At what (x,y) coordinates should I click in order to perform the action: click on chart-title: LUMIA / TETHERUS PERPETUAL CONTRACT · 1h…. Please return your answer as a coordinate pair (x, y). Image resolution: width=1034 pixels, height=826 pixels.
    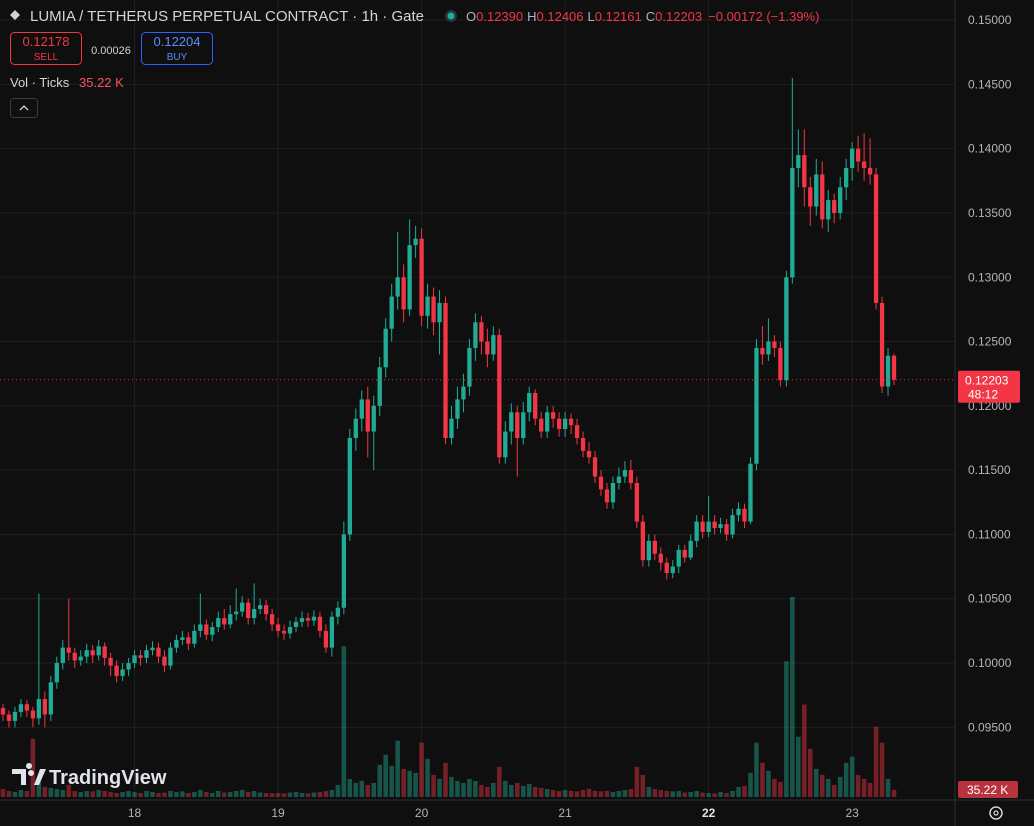
    Looking at the image, I should click on (227, 16).